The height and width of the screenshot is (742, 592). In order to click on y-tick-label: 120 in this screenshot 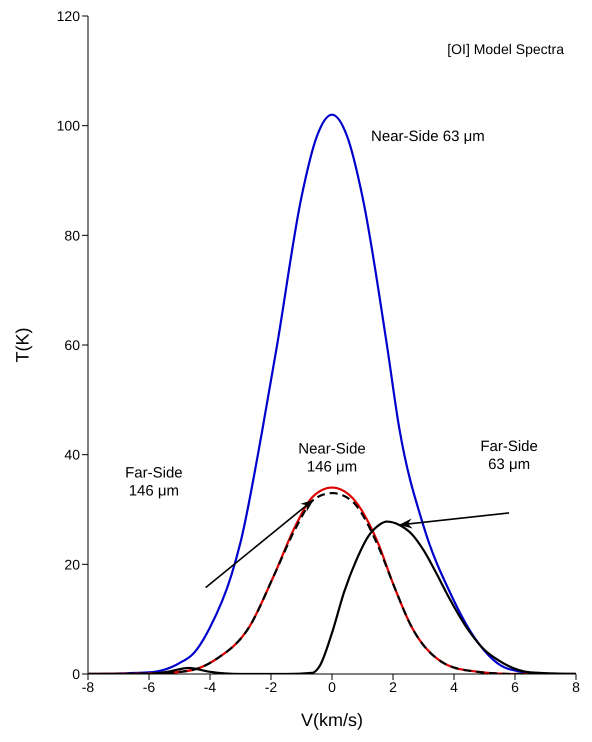, I will do `click(68, 16)`.